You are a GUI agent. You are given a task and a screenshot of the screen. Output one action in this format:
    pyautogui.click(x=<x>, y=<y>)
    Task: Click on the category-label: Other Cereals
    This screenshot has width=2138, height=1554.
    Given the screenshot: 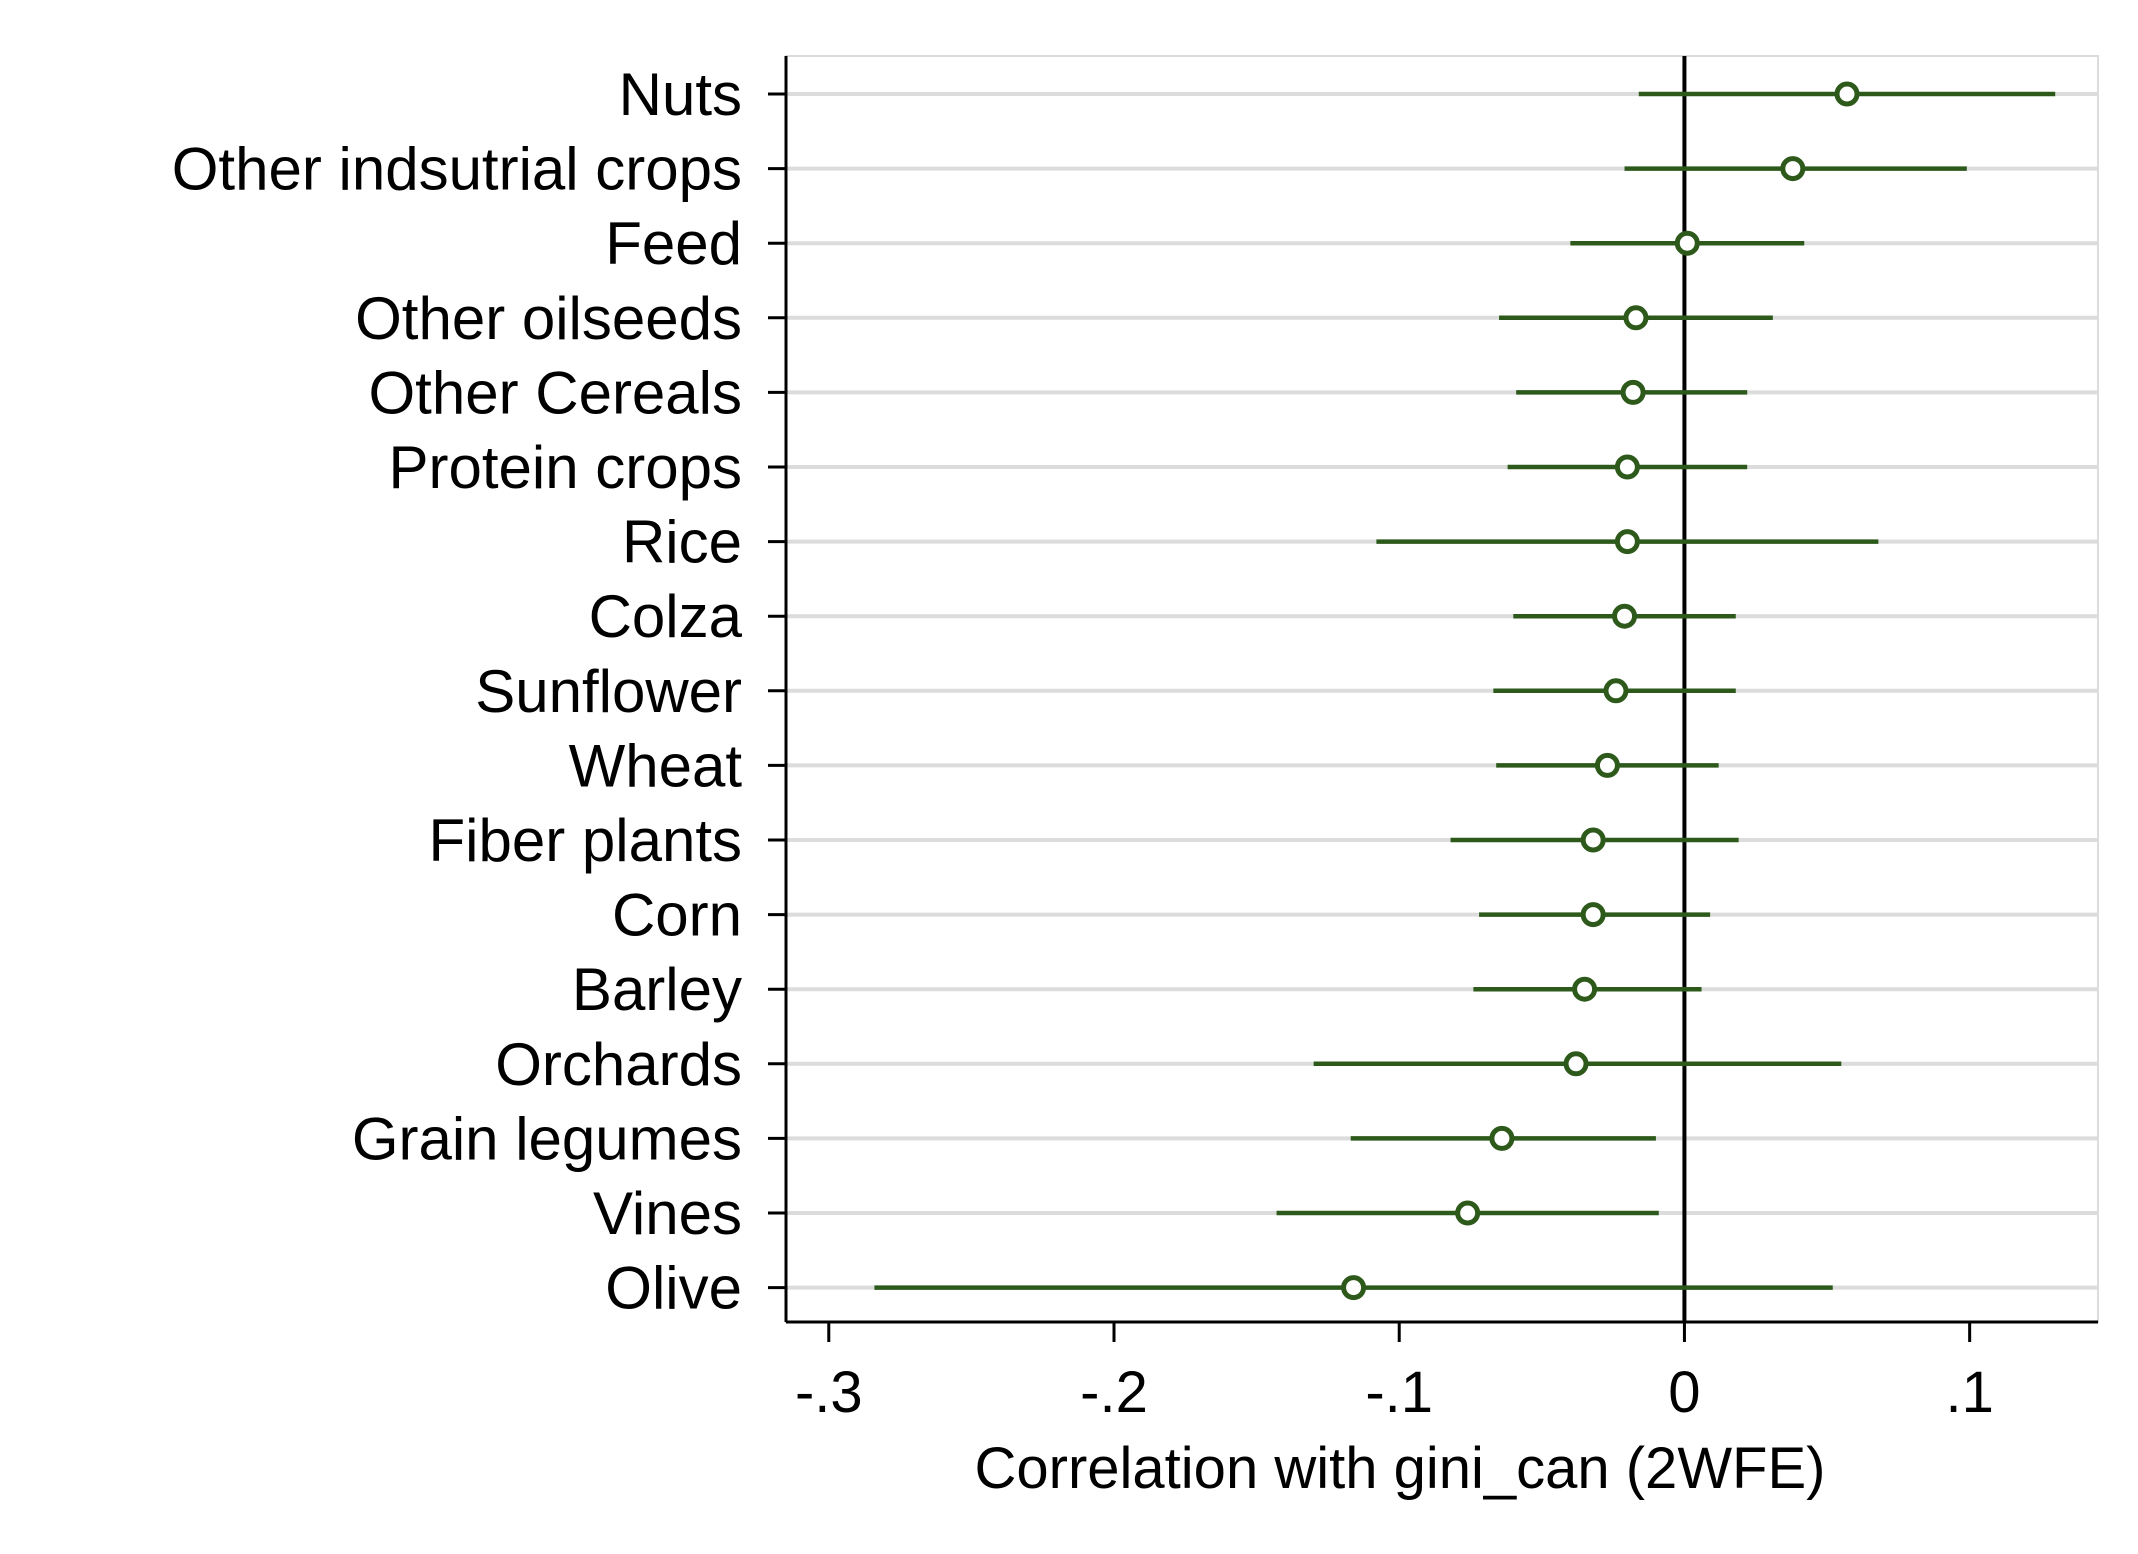 What is the action you would take?
    pyautogui.click(x=555, y=392)
    